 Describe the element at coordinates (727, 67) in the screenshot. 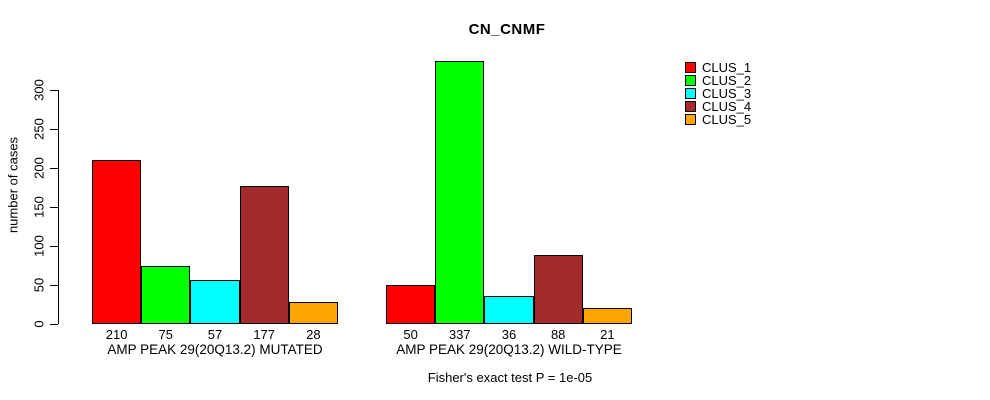

I see `legend-label: CLUS_1` at that location.